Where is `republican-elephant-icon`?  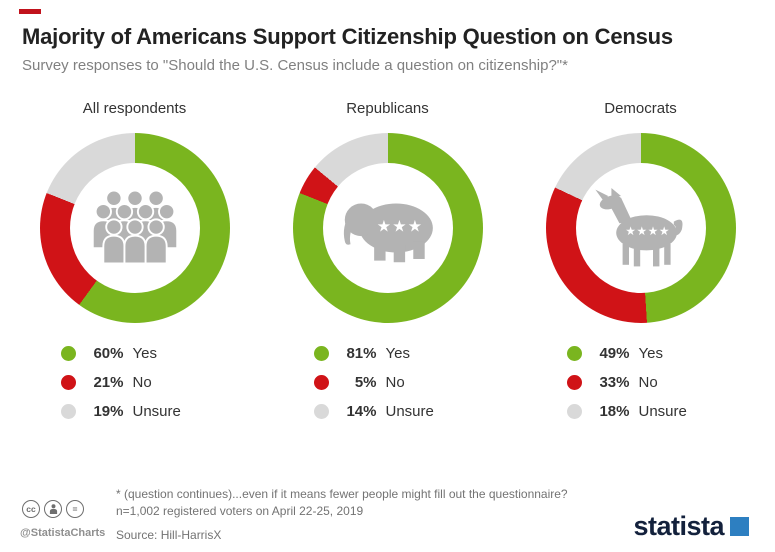 republican-elephant-icon is located at coordinates (388, 233).